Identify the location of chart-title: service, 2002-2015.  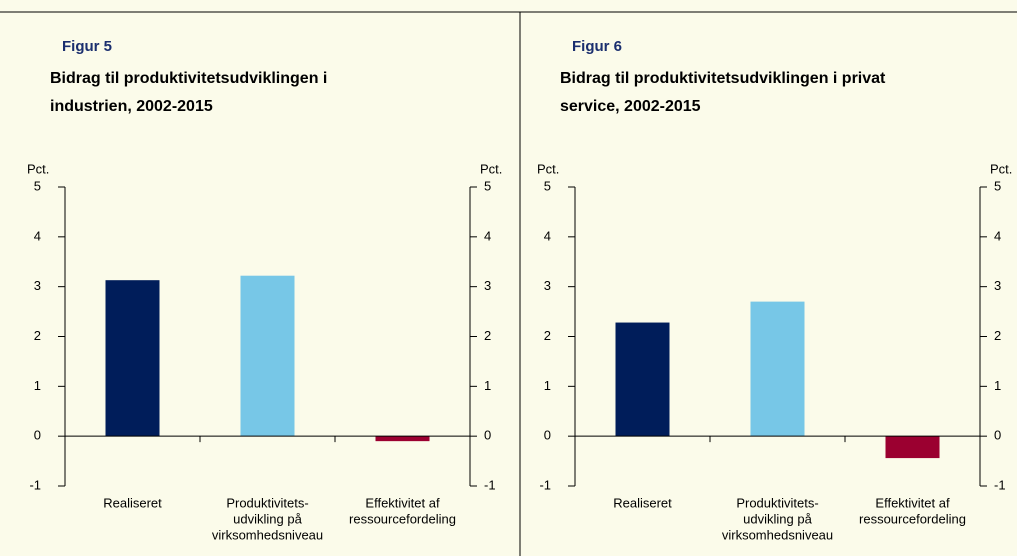
(630, 106).